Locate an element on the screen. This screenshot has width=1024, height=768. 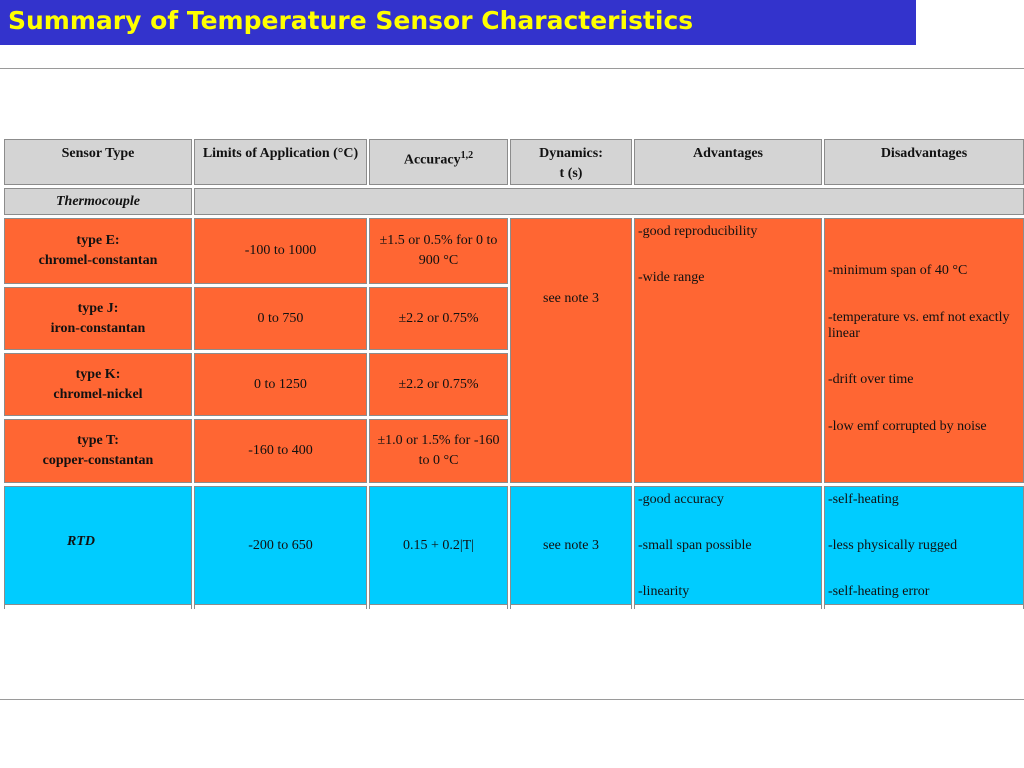
limits-value: 0 to 750 is located at coordinates (280, 318).